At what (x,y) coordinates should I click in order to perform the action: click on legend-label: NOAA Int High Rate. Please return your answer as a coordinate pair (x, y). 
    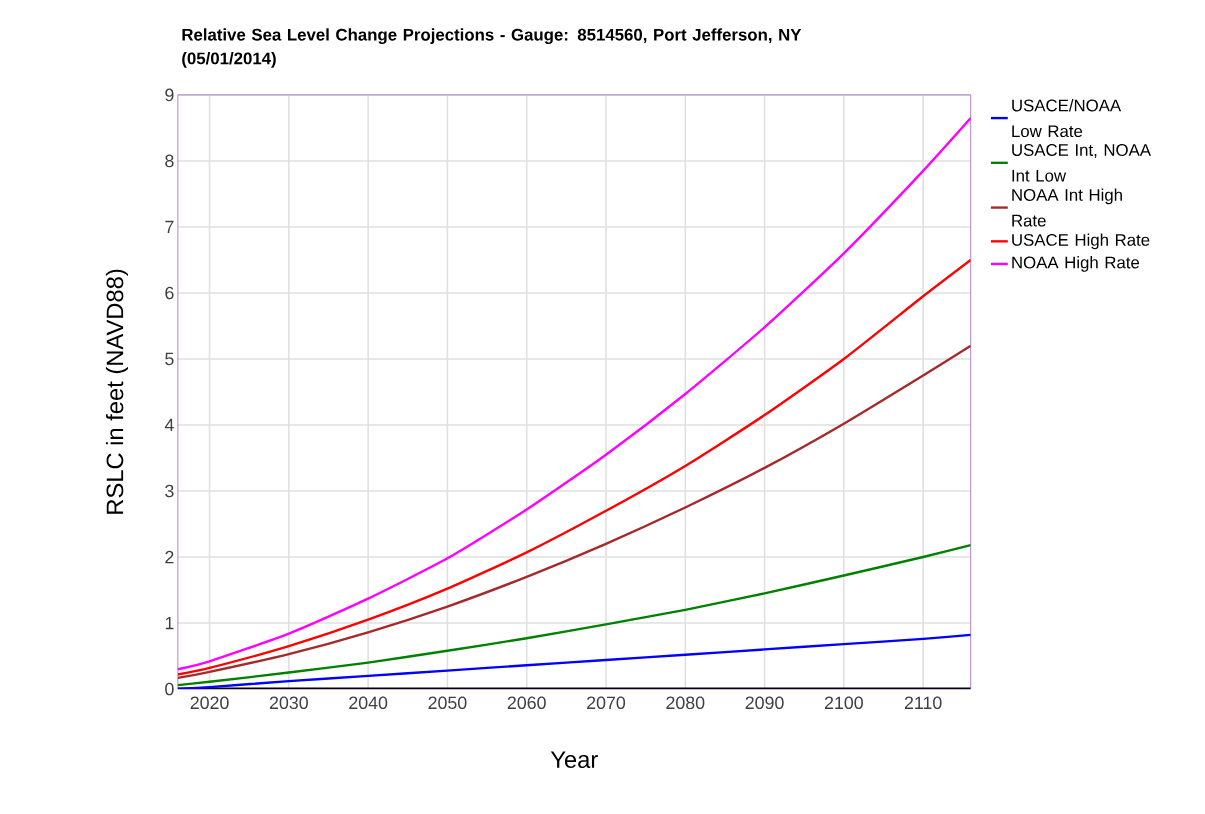
    Looking at the image, I should click on (1067, 207).